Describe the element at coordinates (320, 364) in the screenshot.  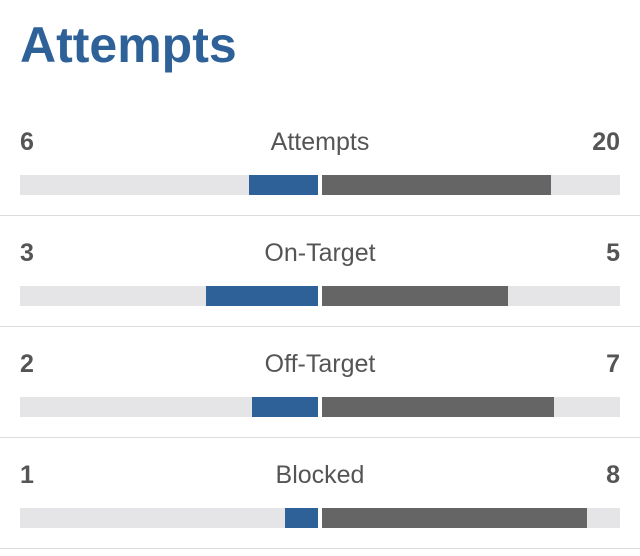
I see `stat-label: Off-Target` at that location.